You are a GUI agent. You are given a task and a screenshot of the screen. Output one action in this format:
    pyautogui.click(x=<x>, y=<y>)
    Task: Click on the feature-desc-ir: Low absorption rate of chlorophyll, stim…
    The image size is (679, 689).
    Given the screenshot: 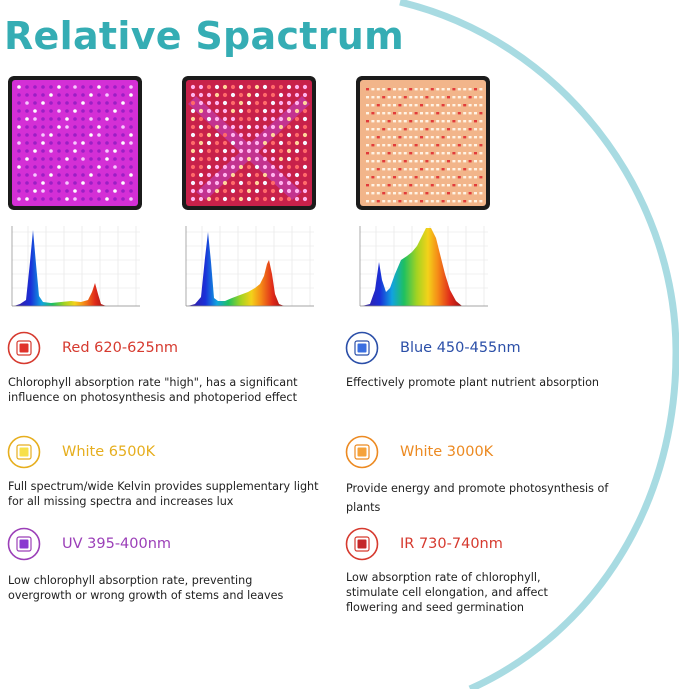 What is the action you would take?
    pyautogui.click(x=447, y=592)
    